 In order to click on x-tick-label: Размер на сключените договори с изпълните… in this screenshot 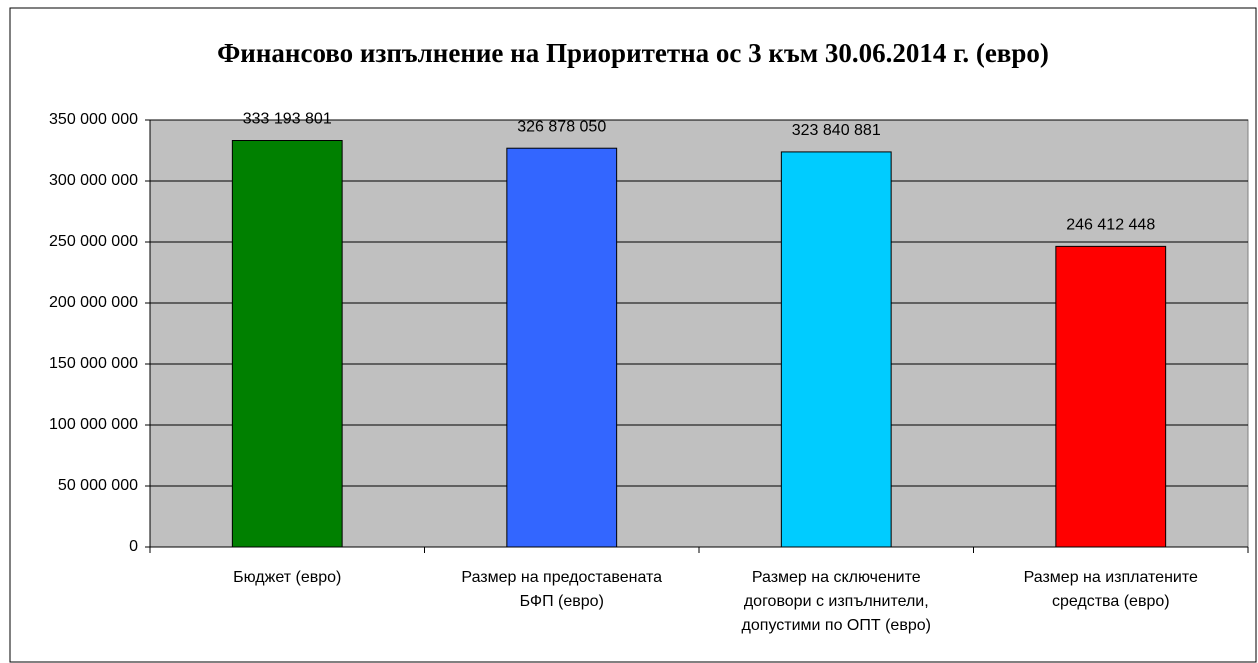, I will do `click(836, 601)`.